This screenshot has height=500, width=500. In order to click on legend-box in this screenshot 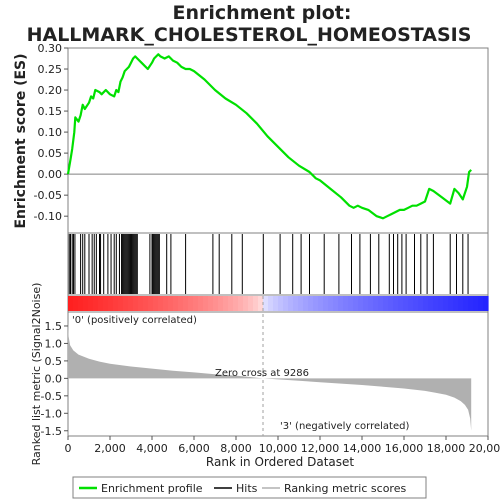, I will do `click(249, 487)`.